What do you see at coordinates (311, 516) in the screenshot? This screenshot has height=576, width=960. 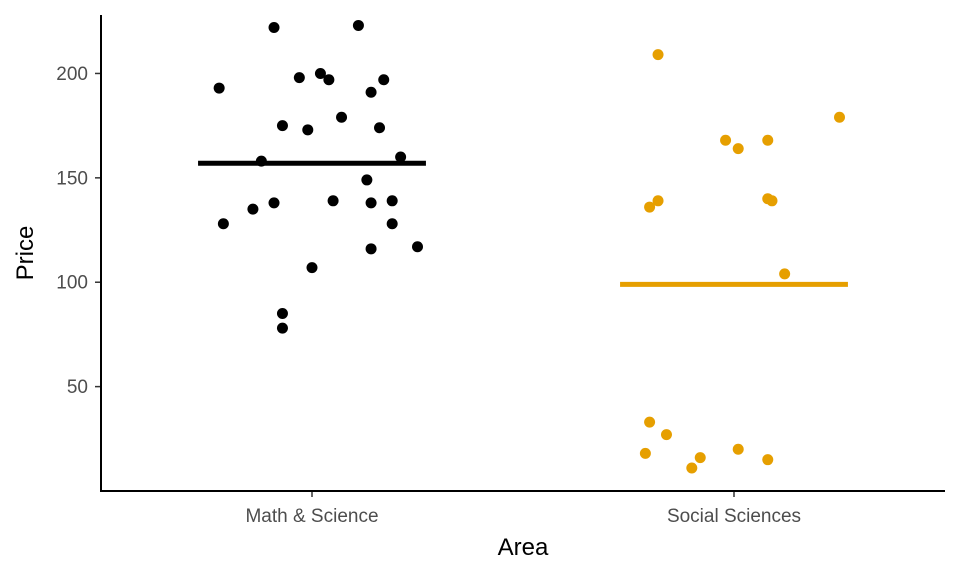 I see `x-tick-label: Math & Science` at bounding box center [311, 516].